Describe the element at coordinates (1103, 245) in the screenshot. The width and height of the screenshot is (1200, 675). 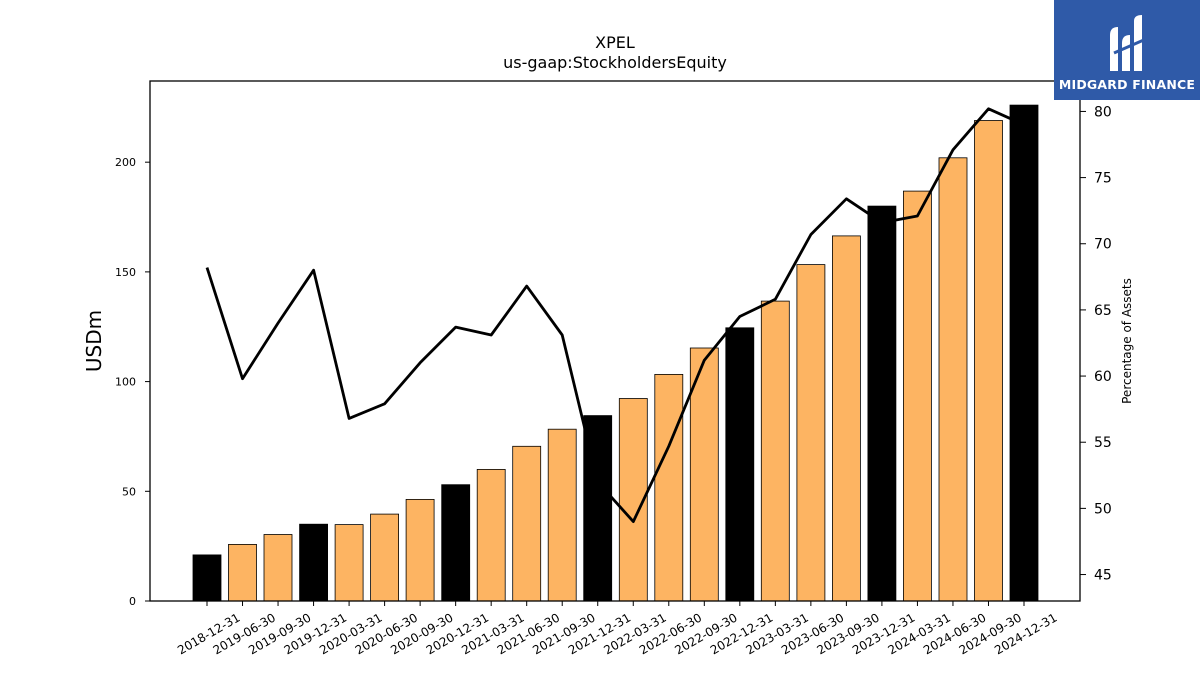
I see `y2-tick-label: 70` at that location.